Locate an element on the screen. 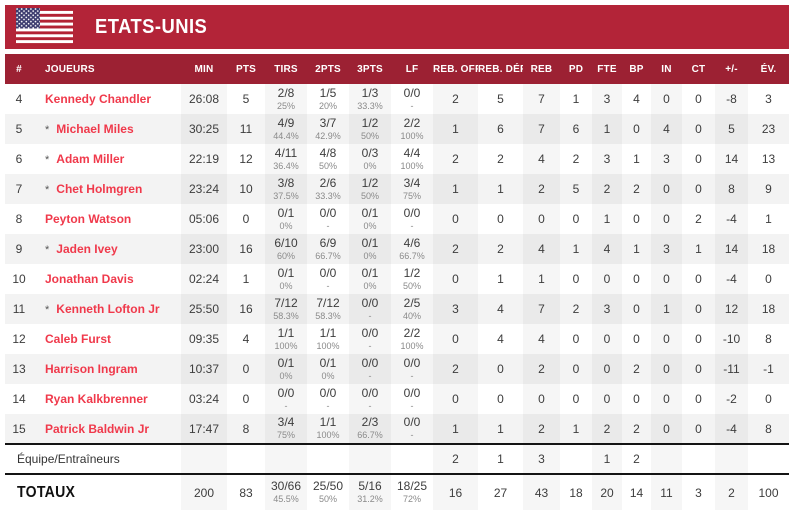 The height and width of the screenshot is (520, 794). stat-rebounds: 43 is located at coordinates (541, 492).